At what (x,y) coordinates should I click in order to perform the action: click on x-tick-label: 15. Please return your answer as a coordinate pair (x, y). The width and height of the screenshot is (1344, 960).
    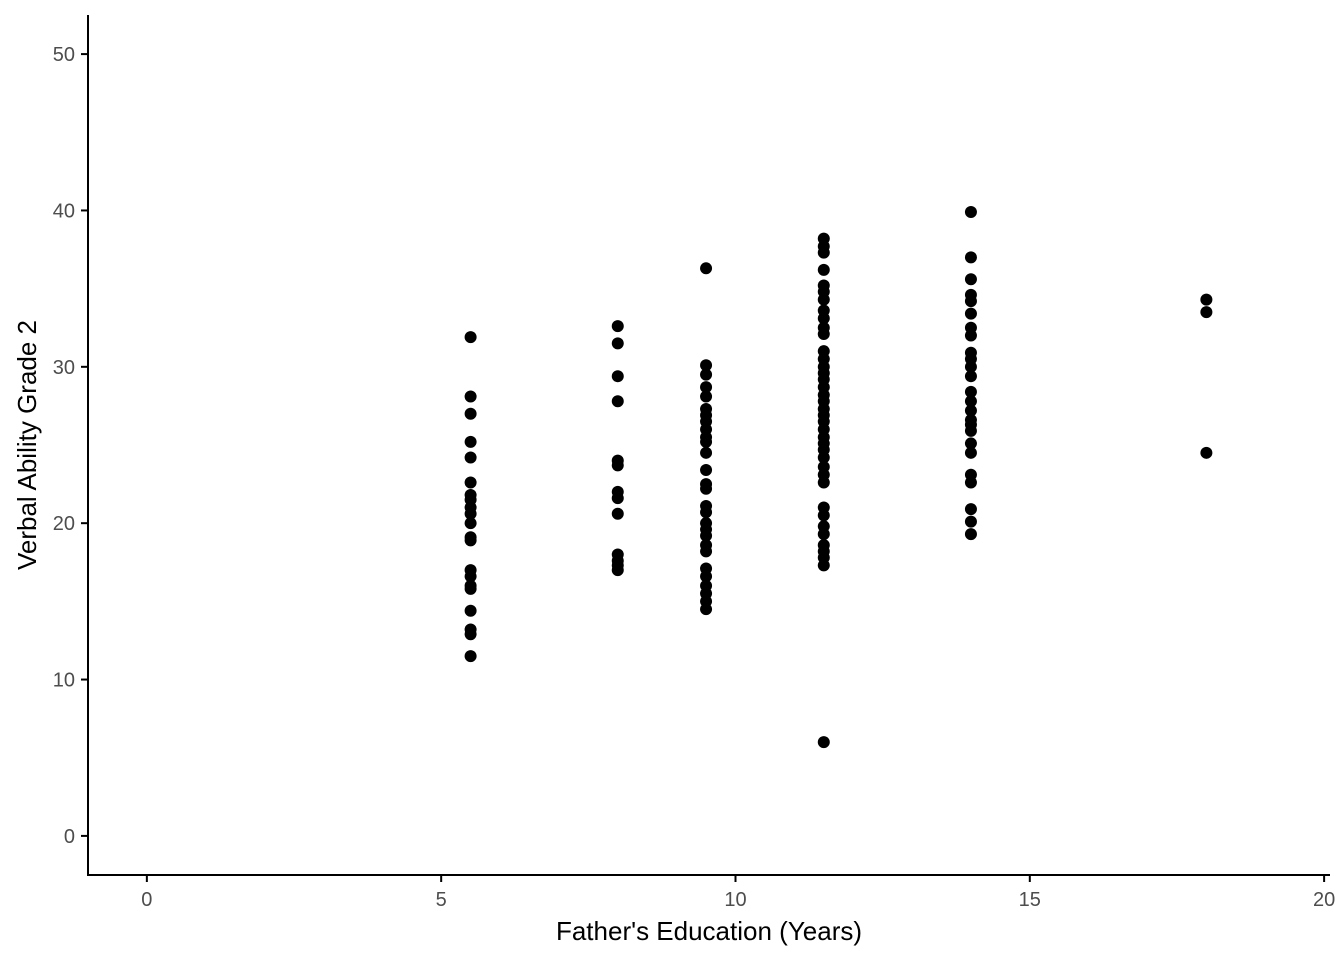
    Looking at the image, I should click on (1030, 900).